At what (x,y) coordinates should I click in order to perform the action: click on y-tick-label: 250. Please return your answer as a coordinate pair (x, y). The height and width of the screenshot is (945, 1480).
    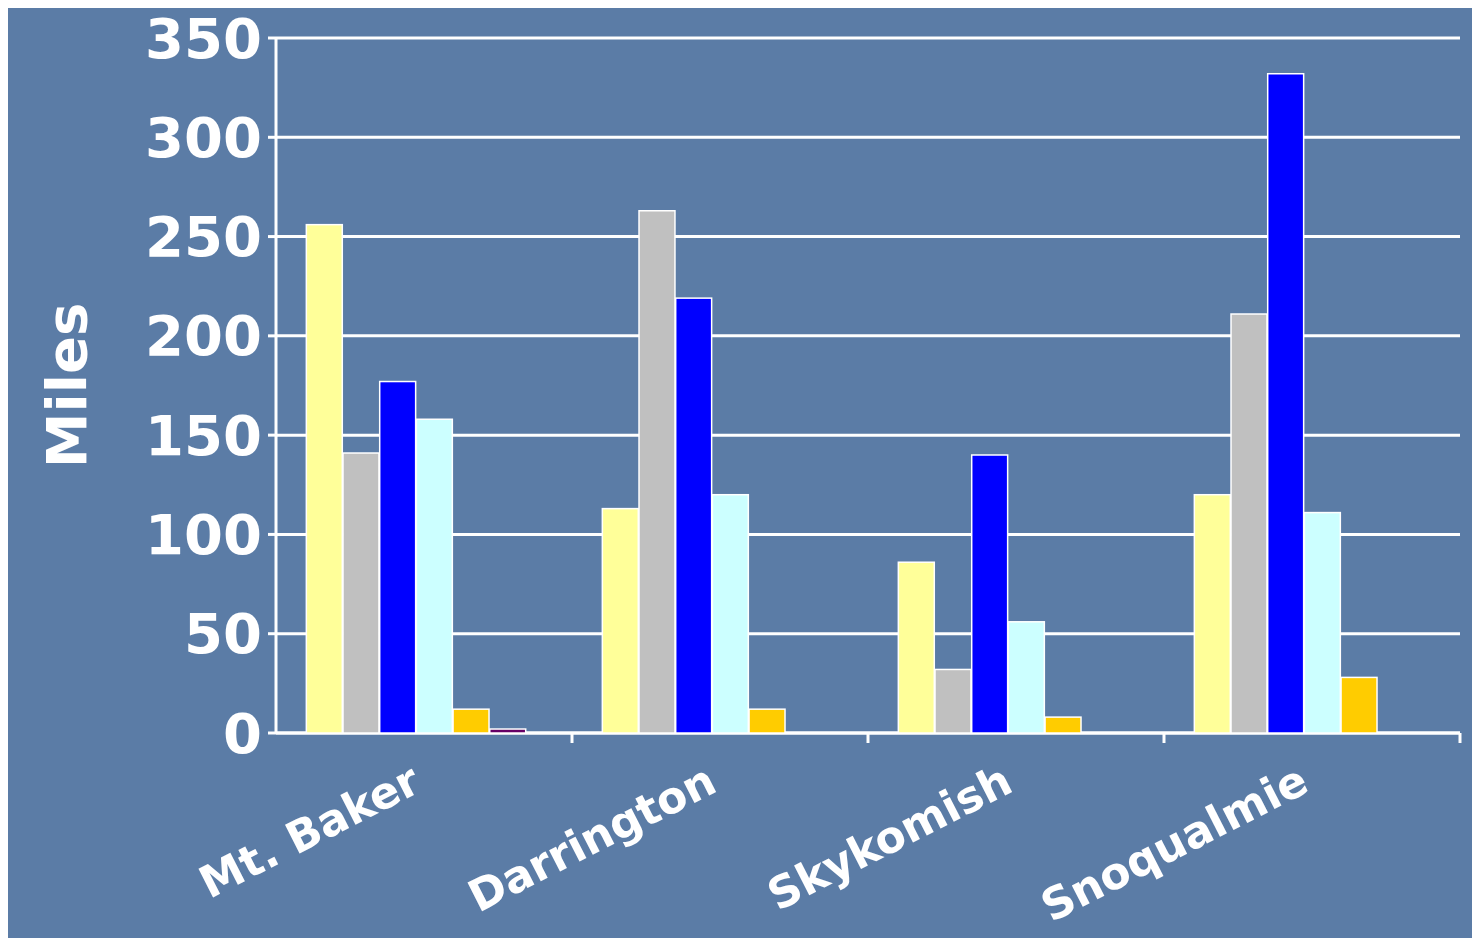
    Looking at the image, I should click on (203, 237).